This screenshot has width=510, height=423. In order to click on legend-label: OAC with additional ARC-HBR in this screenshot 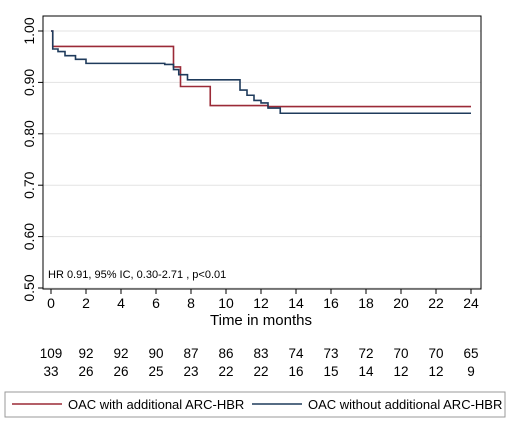, I will do `click(156, 404)`.